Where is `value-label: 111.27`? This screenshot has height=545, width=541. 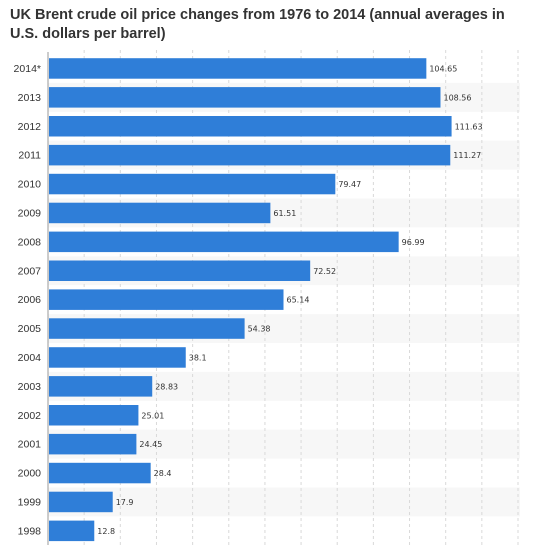 value-label: 111.27 is located at coordinates (467, 155).